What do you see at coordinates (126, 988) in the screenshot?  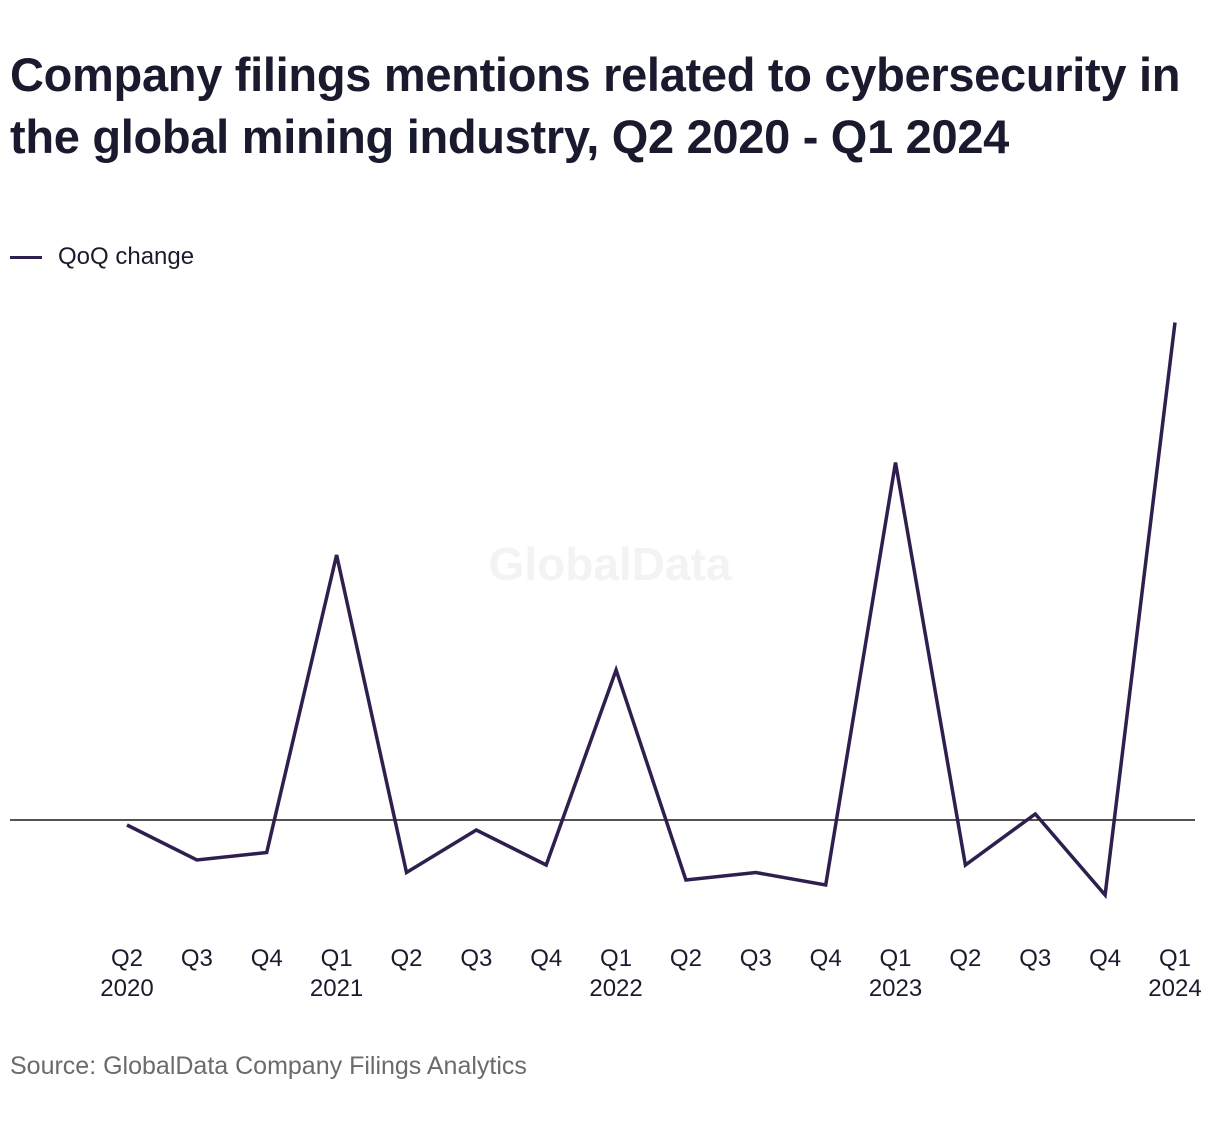 I see `x-tick-label-year: 2020` at bounding box center [126, 988].